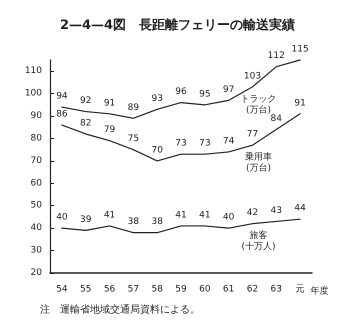 This screenshot has width=355, height=331. What do you see at coordinates (86, 101) in the screenshot?
I see `data-label: 92` at bounding box center [86, 101].